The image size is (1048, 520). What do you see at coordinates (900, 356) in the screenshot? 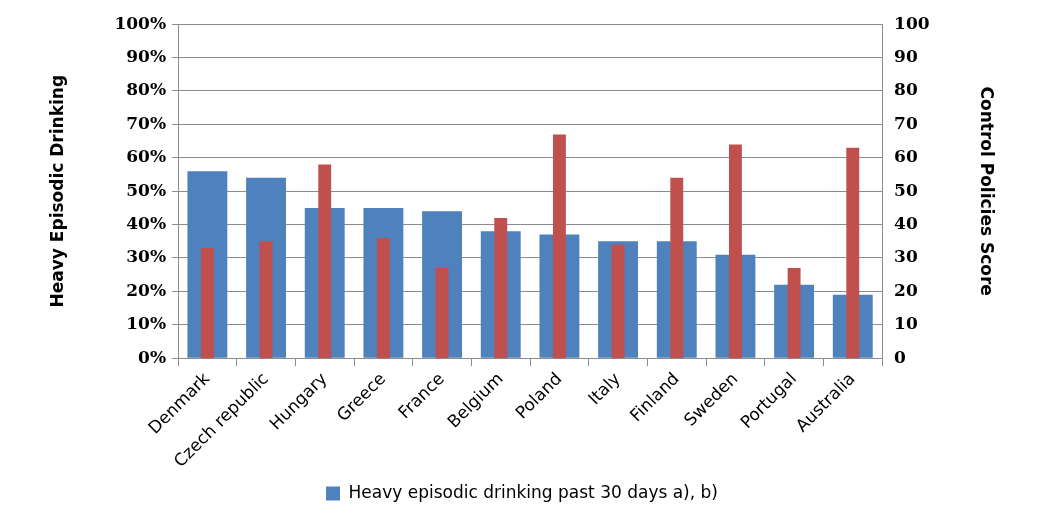
I see `y2-tick-label: 0` at bounding box center [900, 356].